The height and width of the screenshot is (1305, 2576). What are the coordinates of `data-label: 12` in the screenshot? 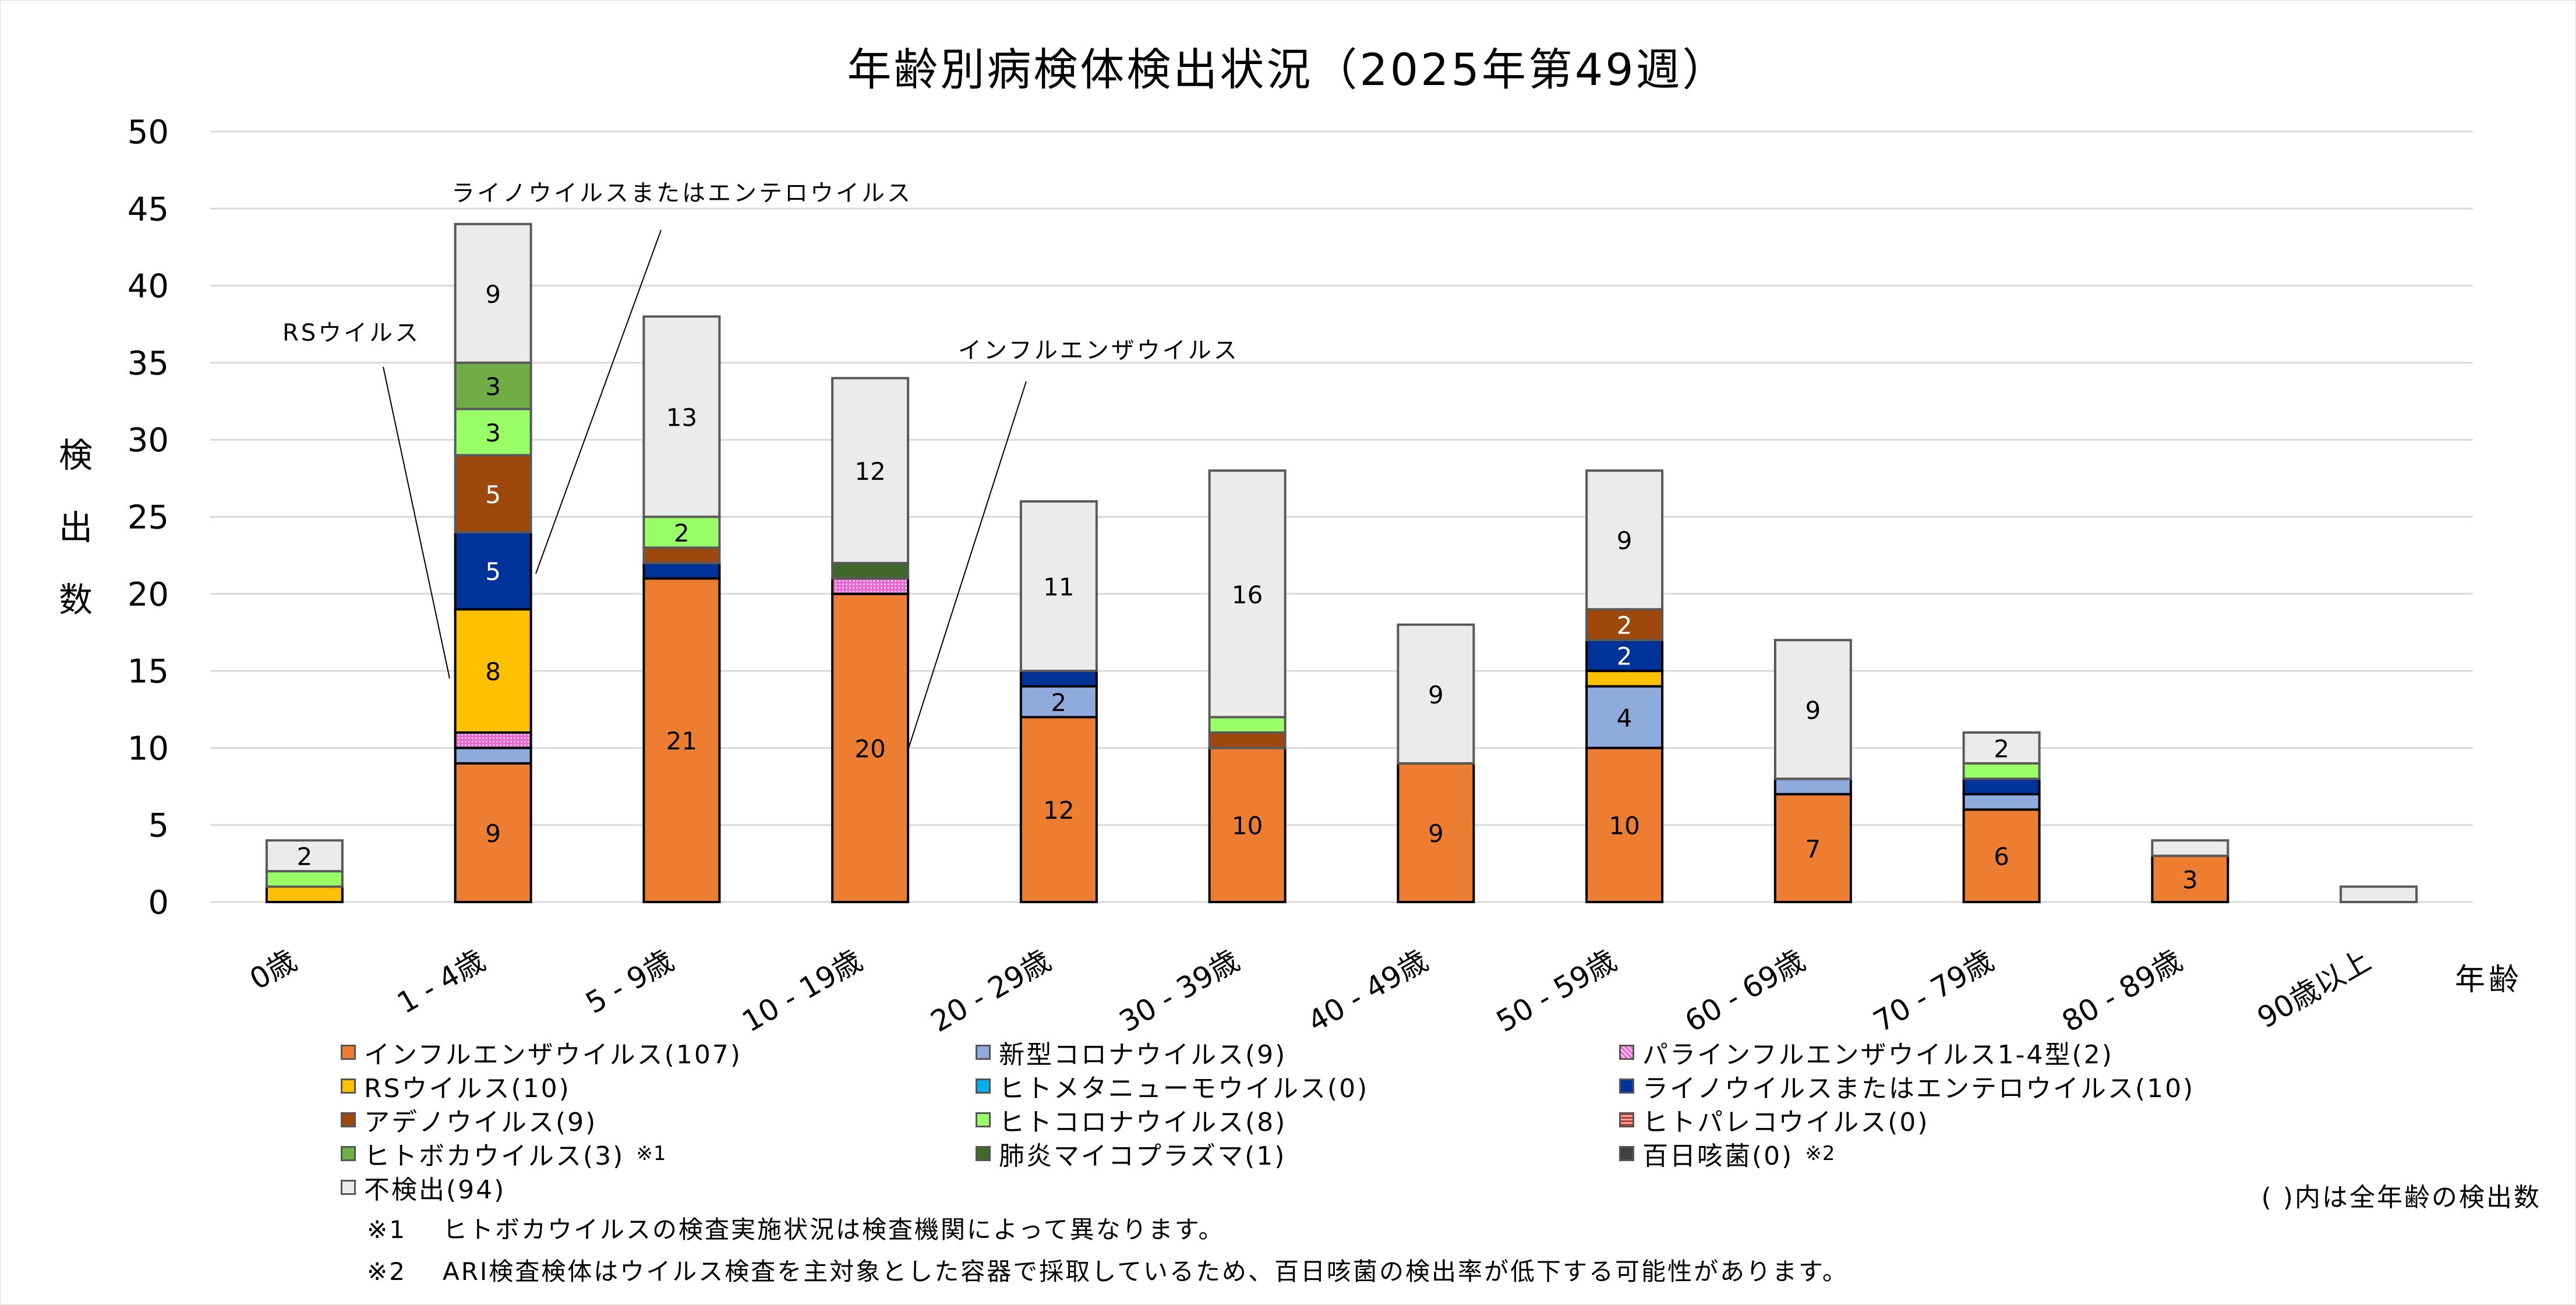 It's located at (869, 472).